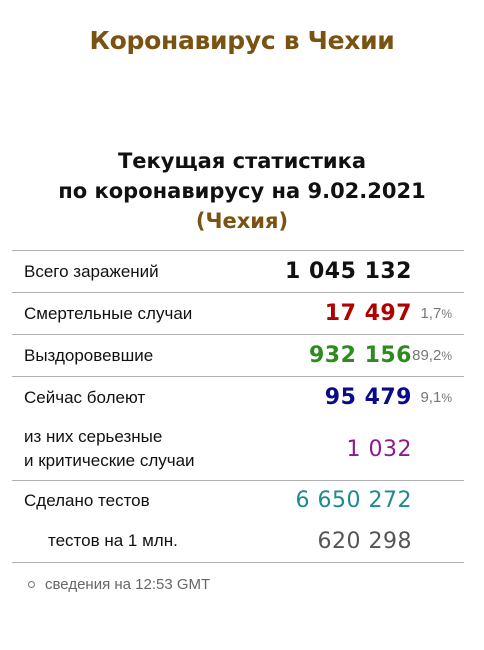 This screenshot has width=484, height=650. What do you see at coordinates (242, 40) in the screenshot?
I see `page-title: Коронавирус в Чехии` at bounding box center [242, 40].